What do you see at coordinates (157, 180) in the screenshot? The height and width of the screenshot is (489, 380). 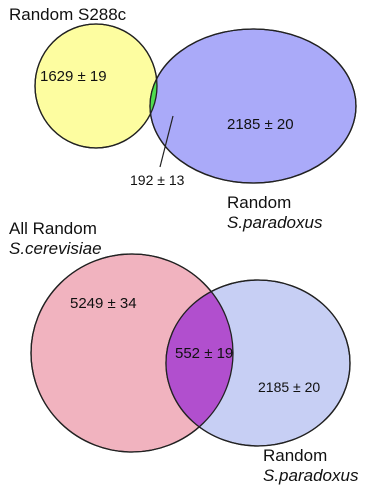 I see `overlap-value: 192 ± 13` at bounding box center [157, 180].